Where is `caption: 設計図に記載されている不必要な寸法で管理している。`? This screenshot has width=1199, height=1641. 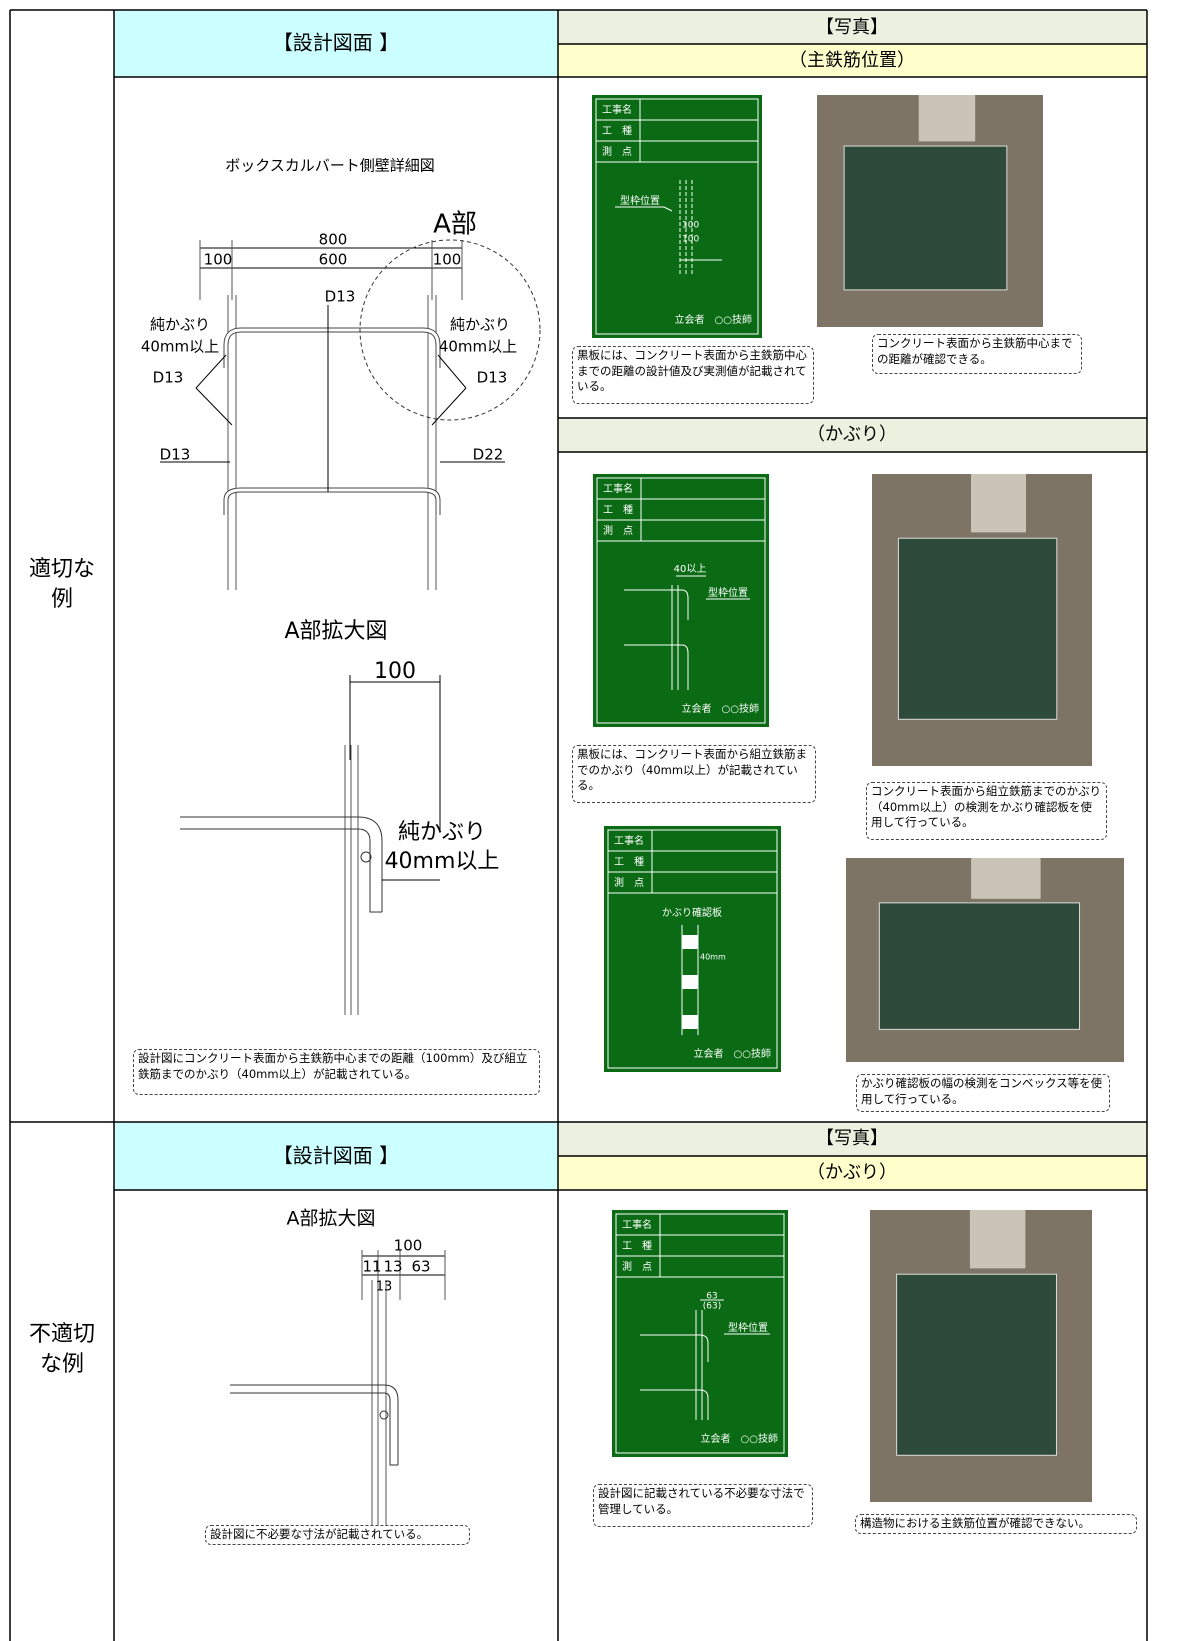 caption: 設計図に記載されている不必要な寸法で管理している。 is located at coordinates (703, 1505).